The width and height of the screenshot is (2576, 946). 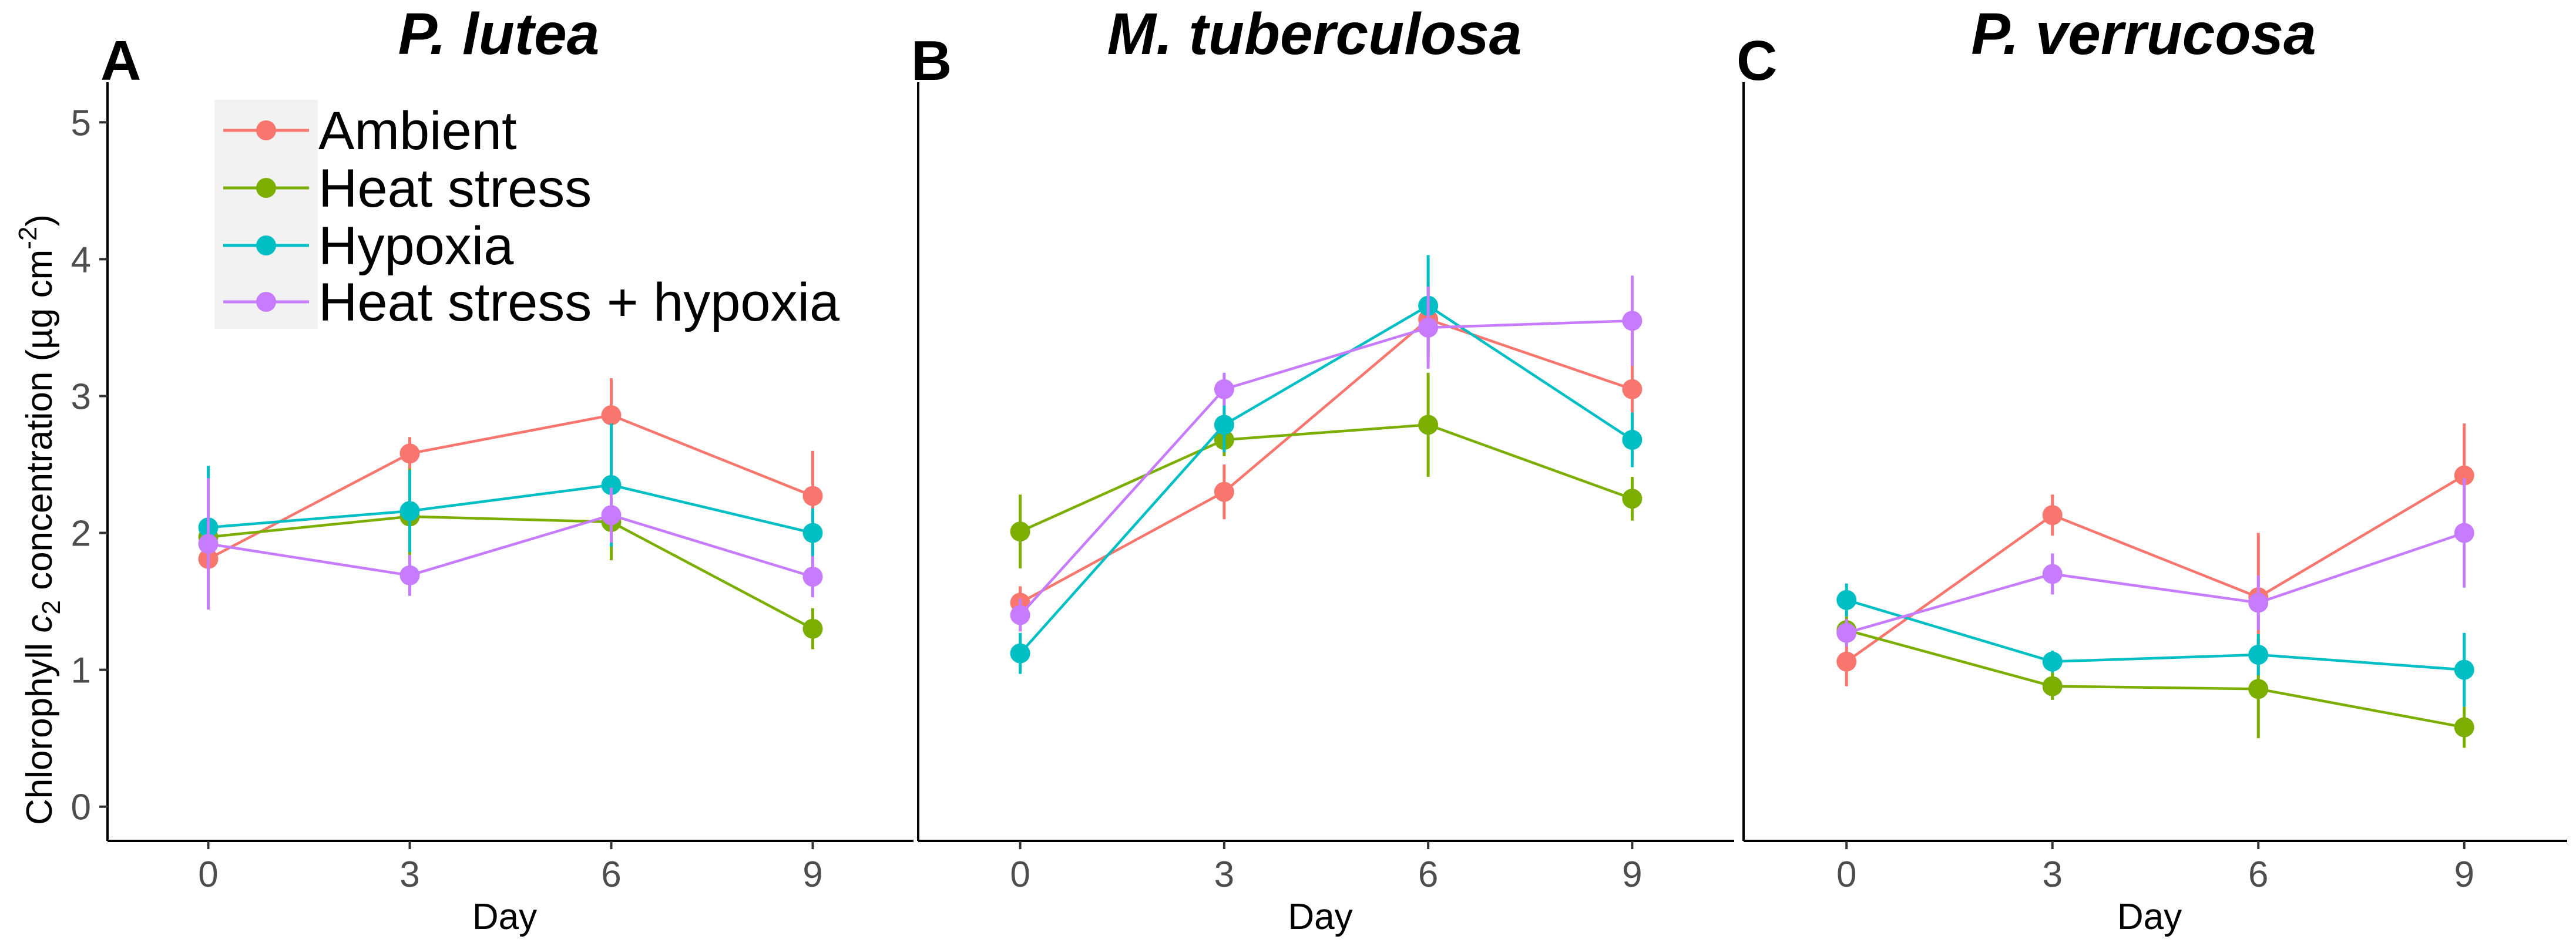 I want to click on legend-label: Heat stress + hypoxia, so click(x=579, y=302).